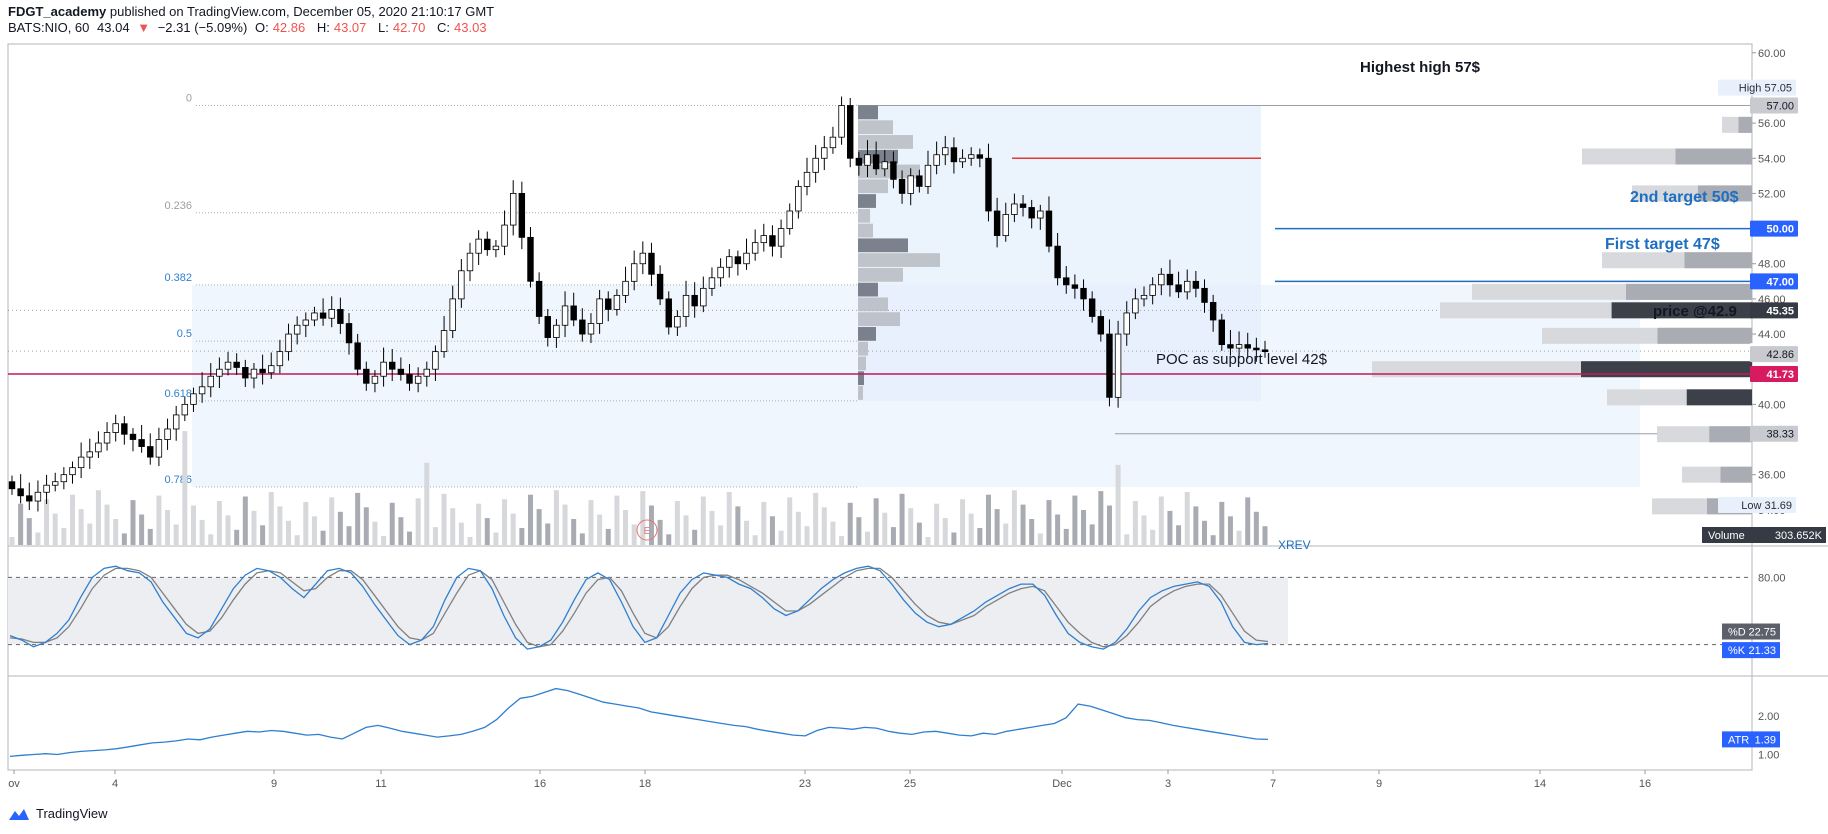  What do you see at coordinates (1762, 651) in the screenshot?
I see `stoch-k-value: 21.33` at bounding box center [1762, 651].